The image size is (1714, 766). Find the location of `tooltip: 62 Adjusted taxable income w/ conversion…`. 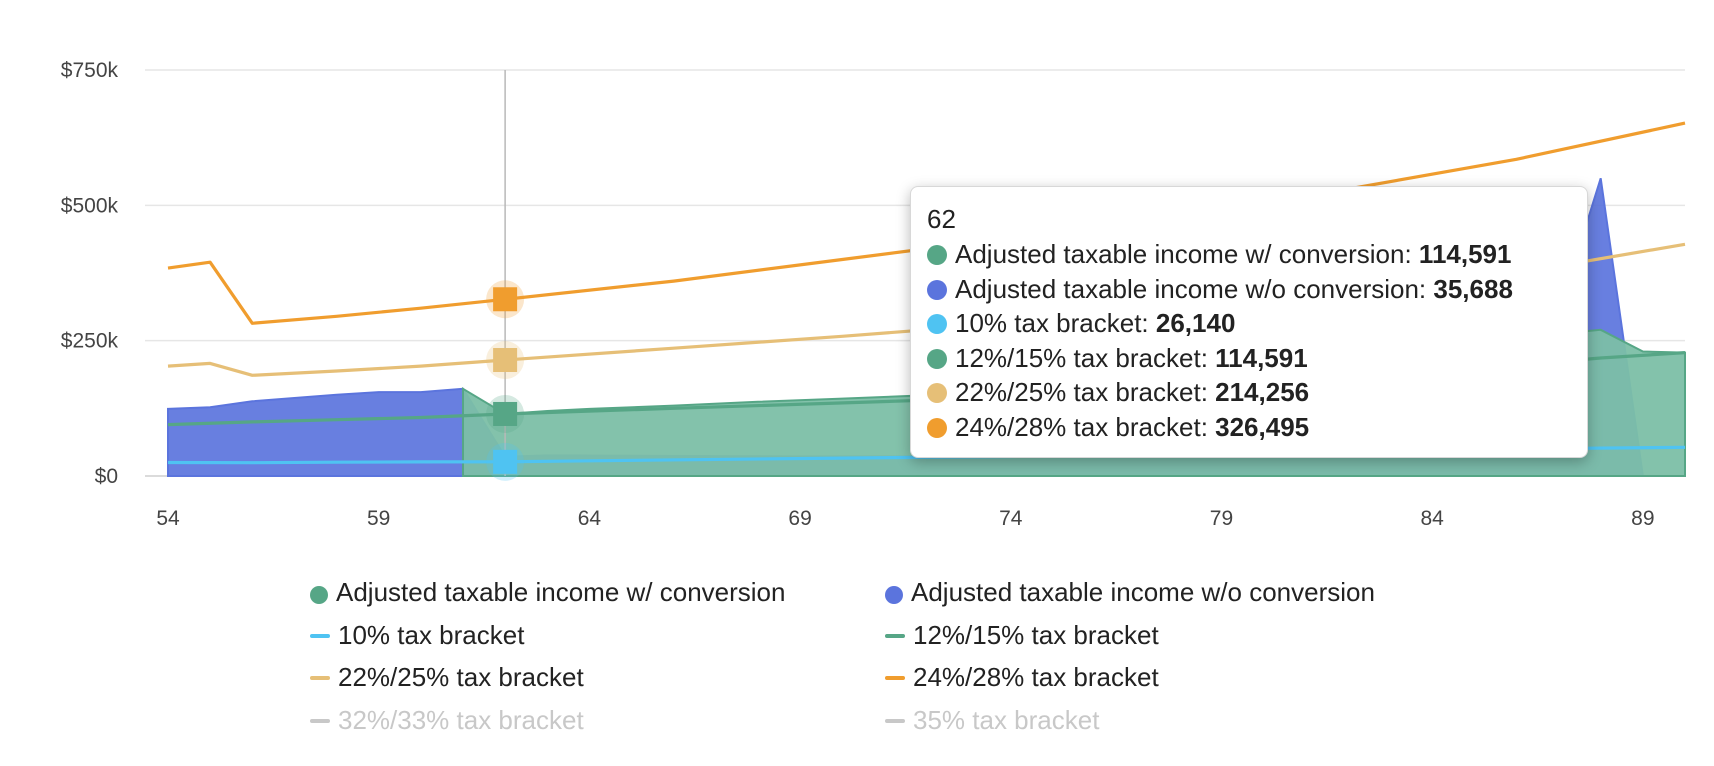

tooltip: 62 Adjusted taxable income w/ conversion… is located at coordinates (1249, 322).